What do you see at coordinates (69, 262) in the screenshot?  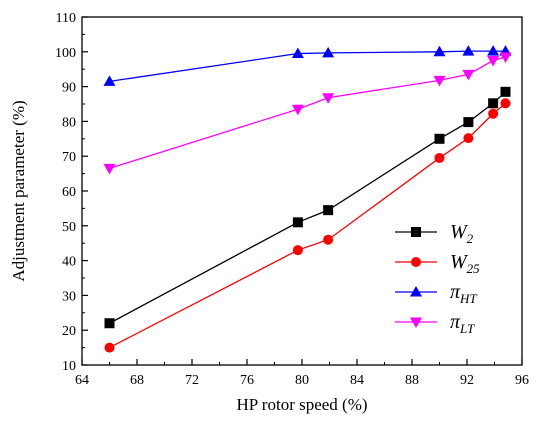 I see `y-tick-label: 40` at bounding box center [69, 262].